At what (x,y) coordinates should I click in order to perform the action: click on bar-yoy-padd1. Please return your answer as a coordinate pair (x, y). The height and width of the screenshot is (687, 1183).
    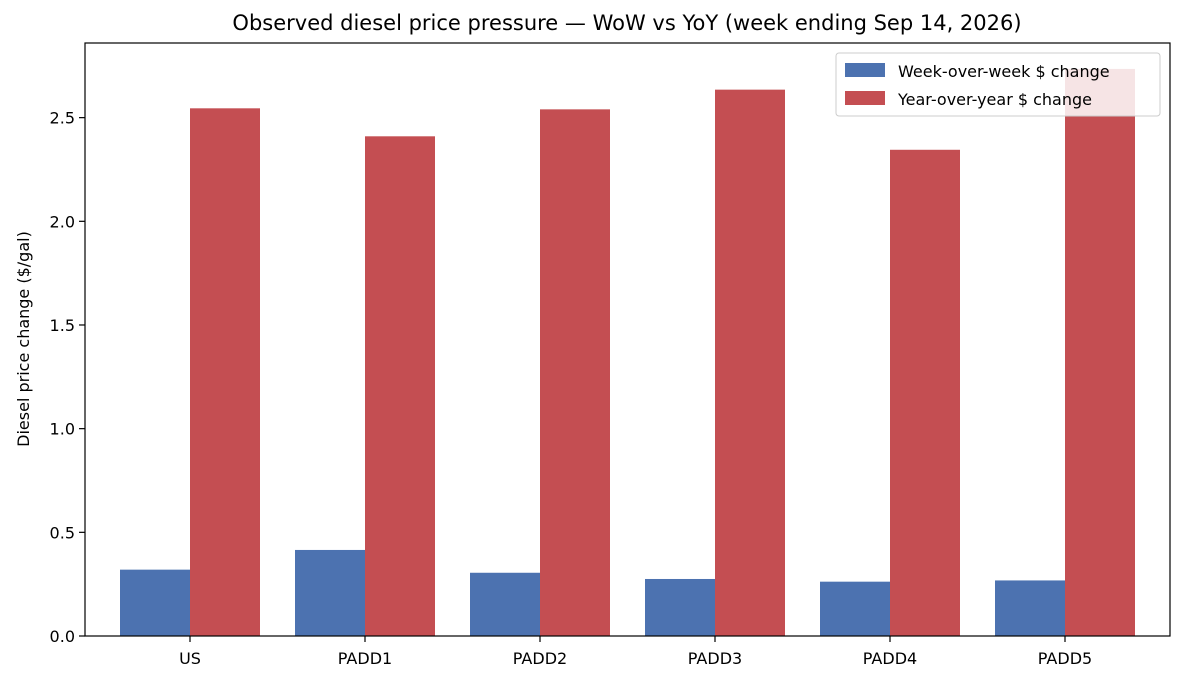
    Looking at the image, I should click on (400, 386).